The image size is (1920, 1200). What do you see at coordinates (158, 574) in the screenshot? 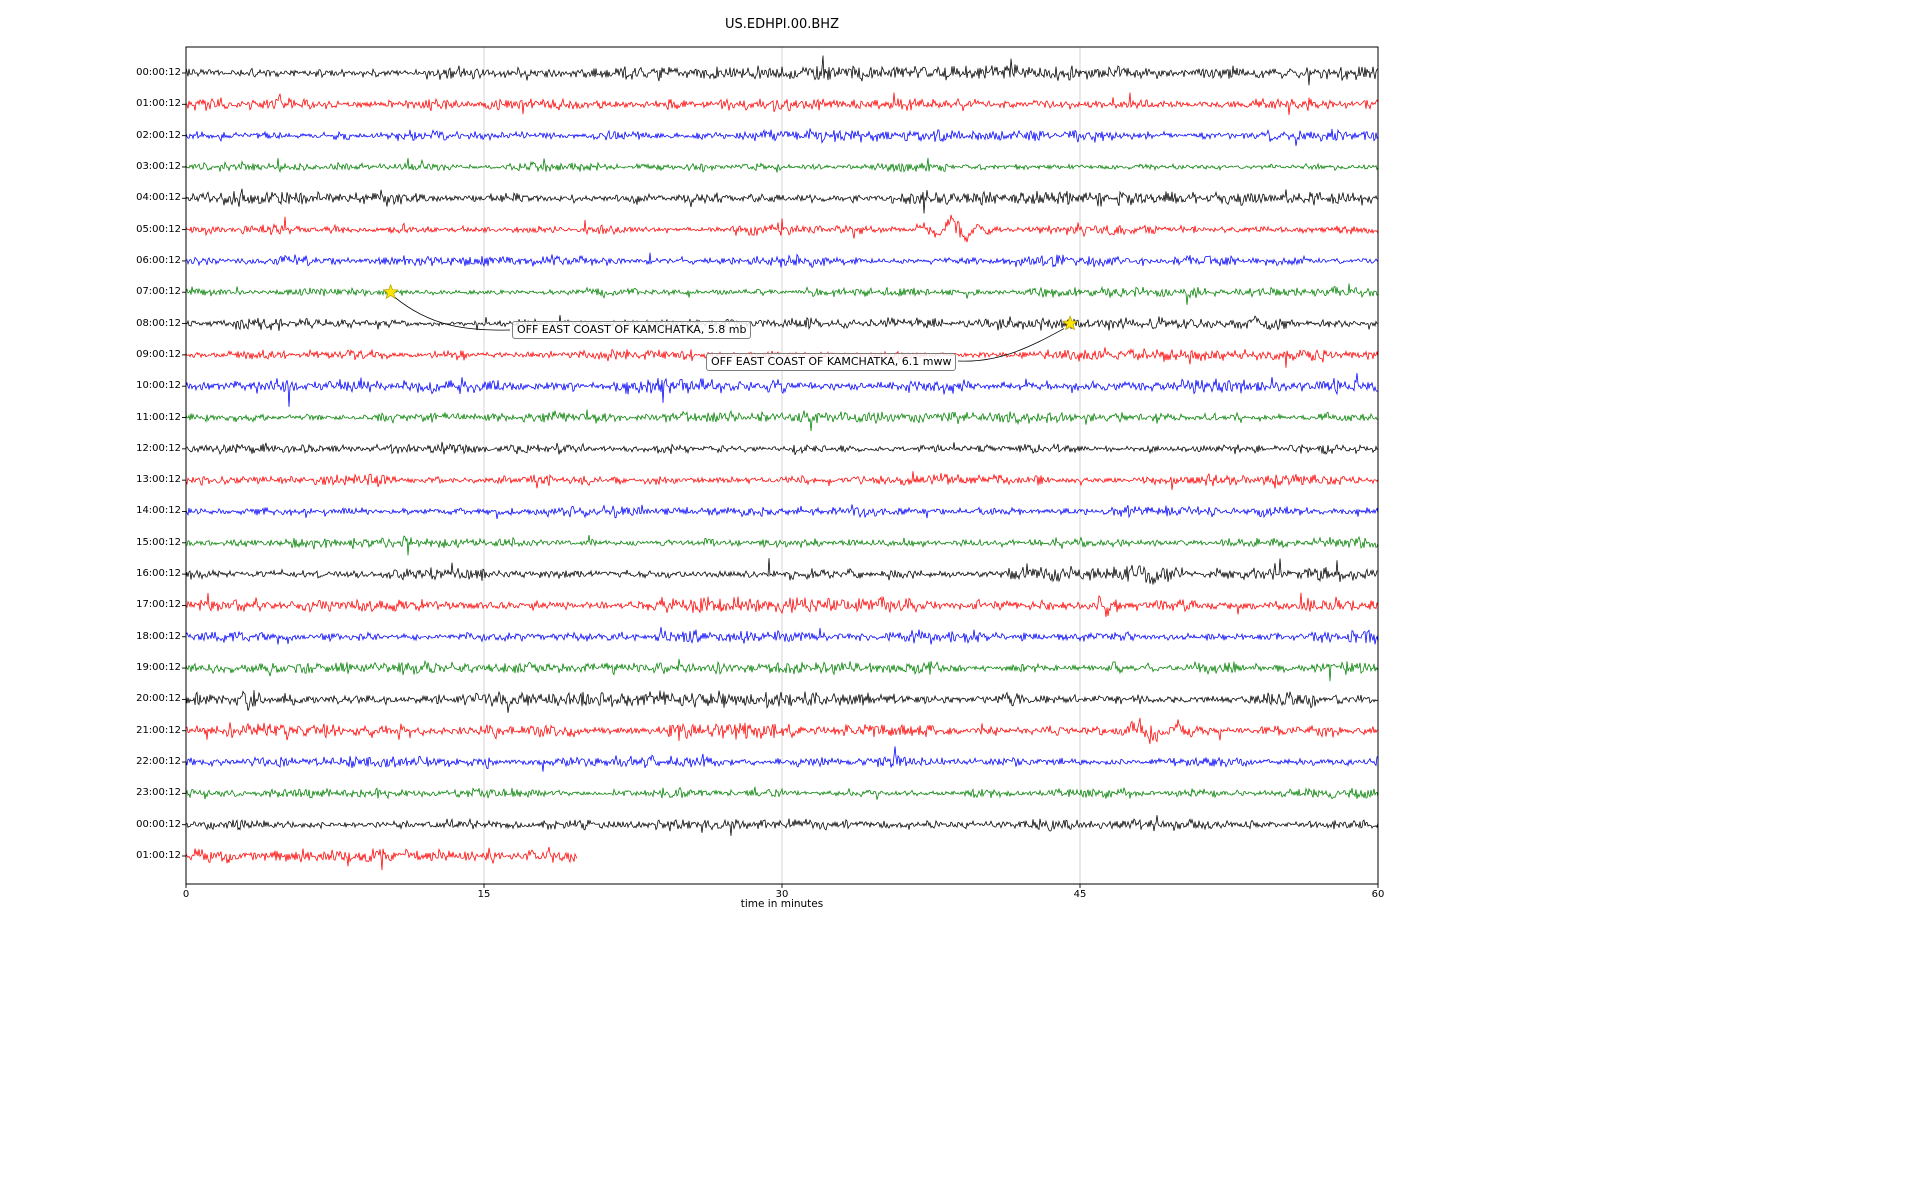
I see `trace-time-label-16: 16:00:12` at bounding box center [158, 574].